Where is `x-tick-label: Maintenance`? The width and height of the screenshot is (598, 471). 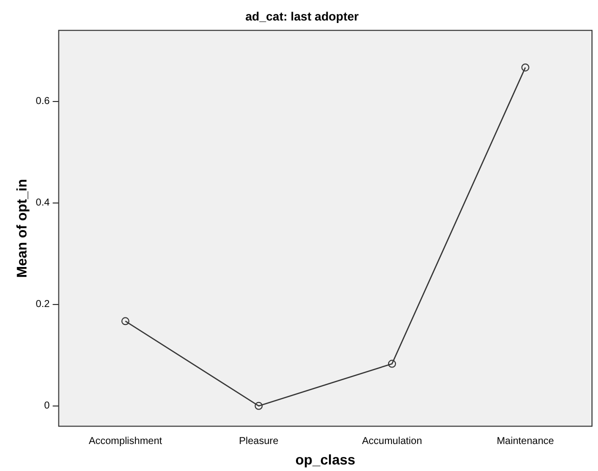 x-tick-label: Maintenance is located at coordinates (525, 441).